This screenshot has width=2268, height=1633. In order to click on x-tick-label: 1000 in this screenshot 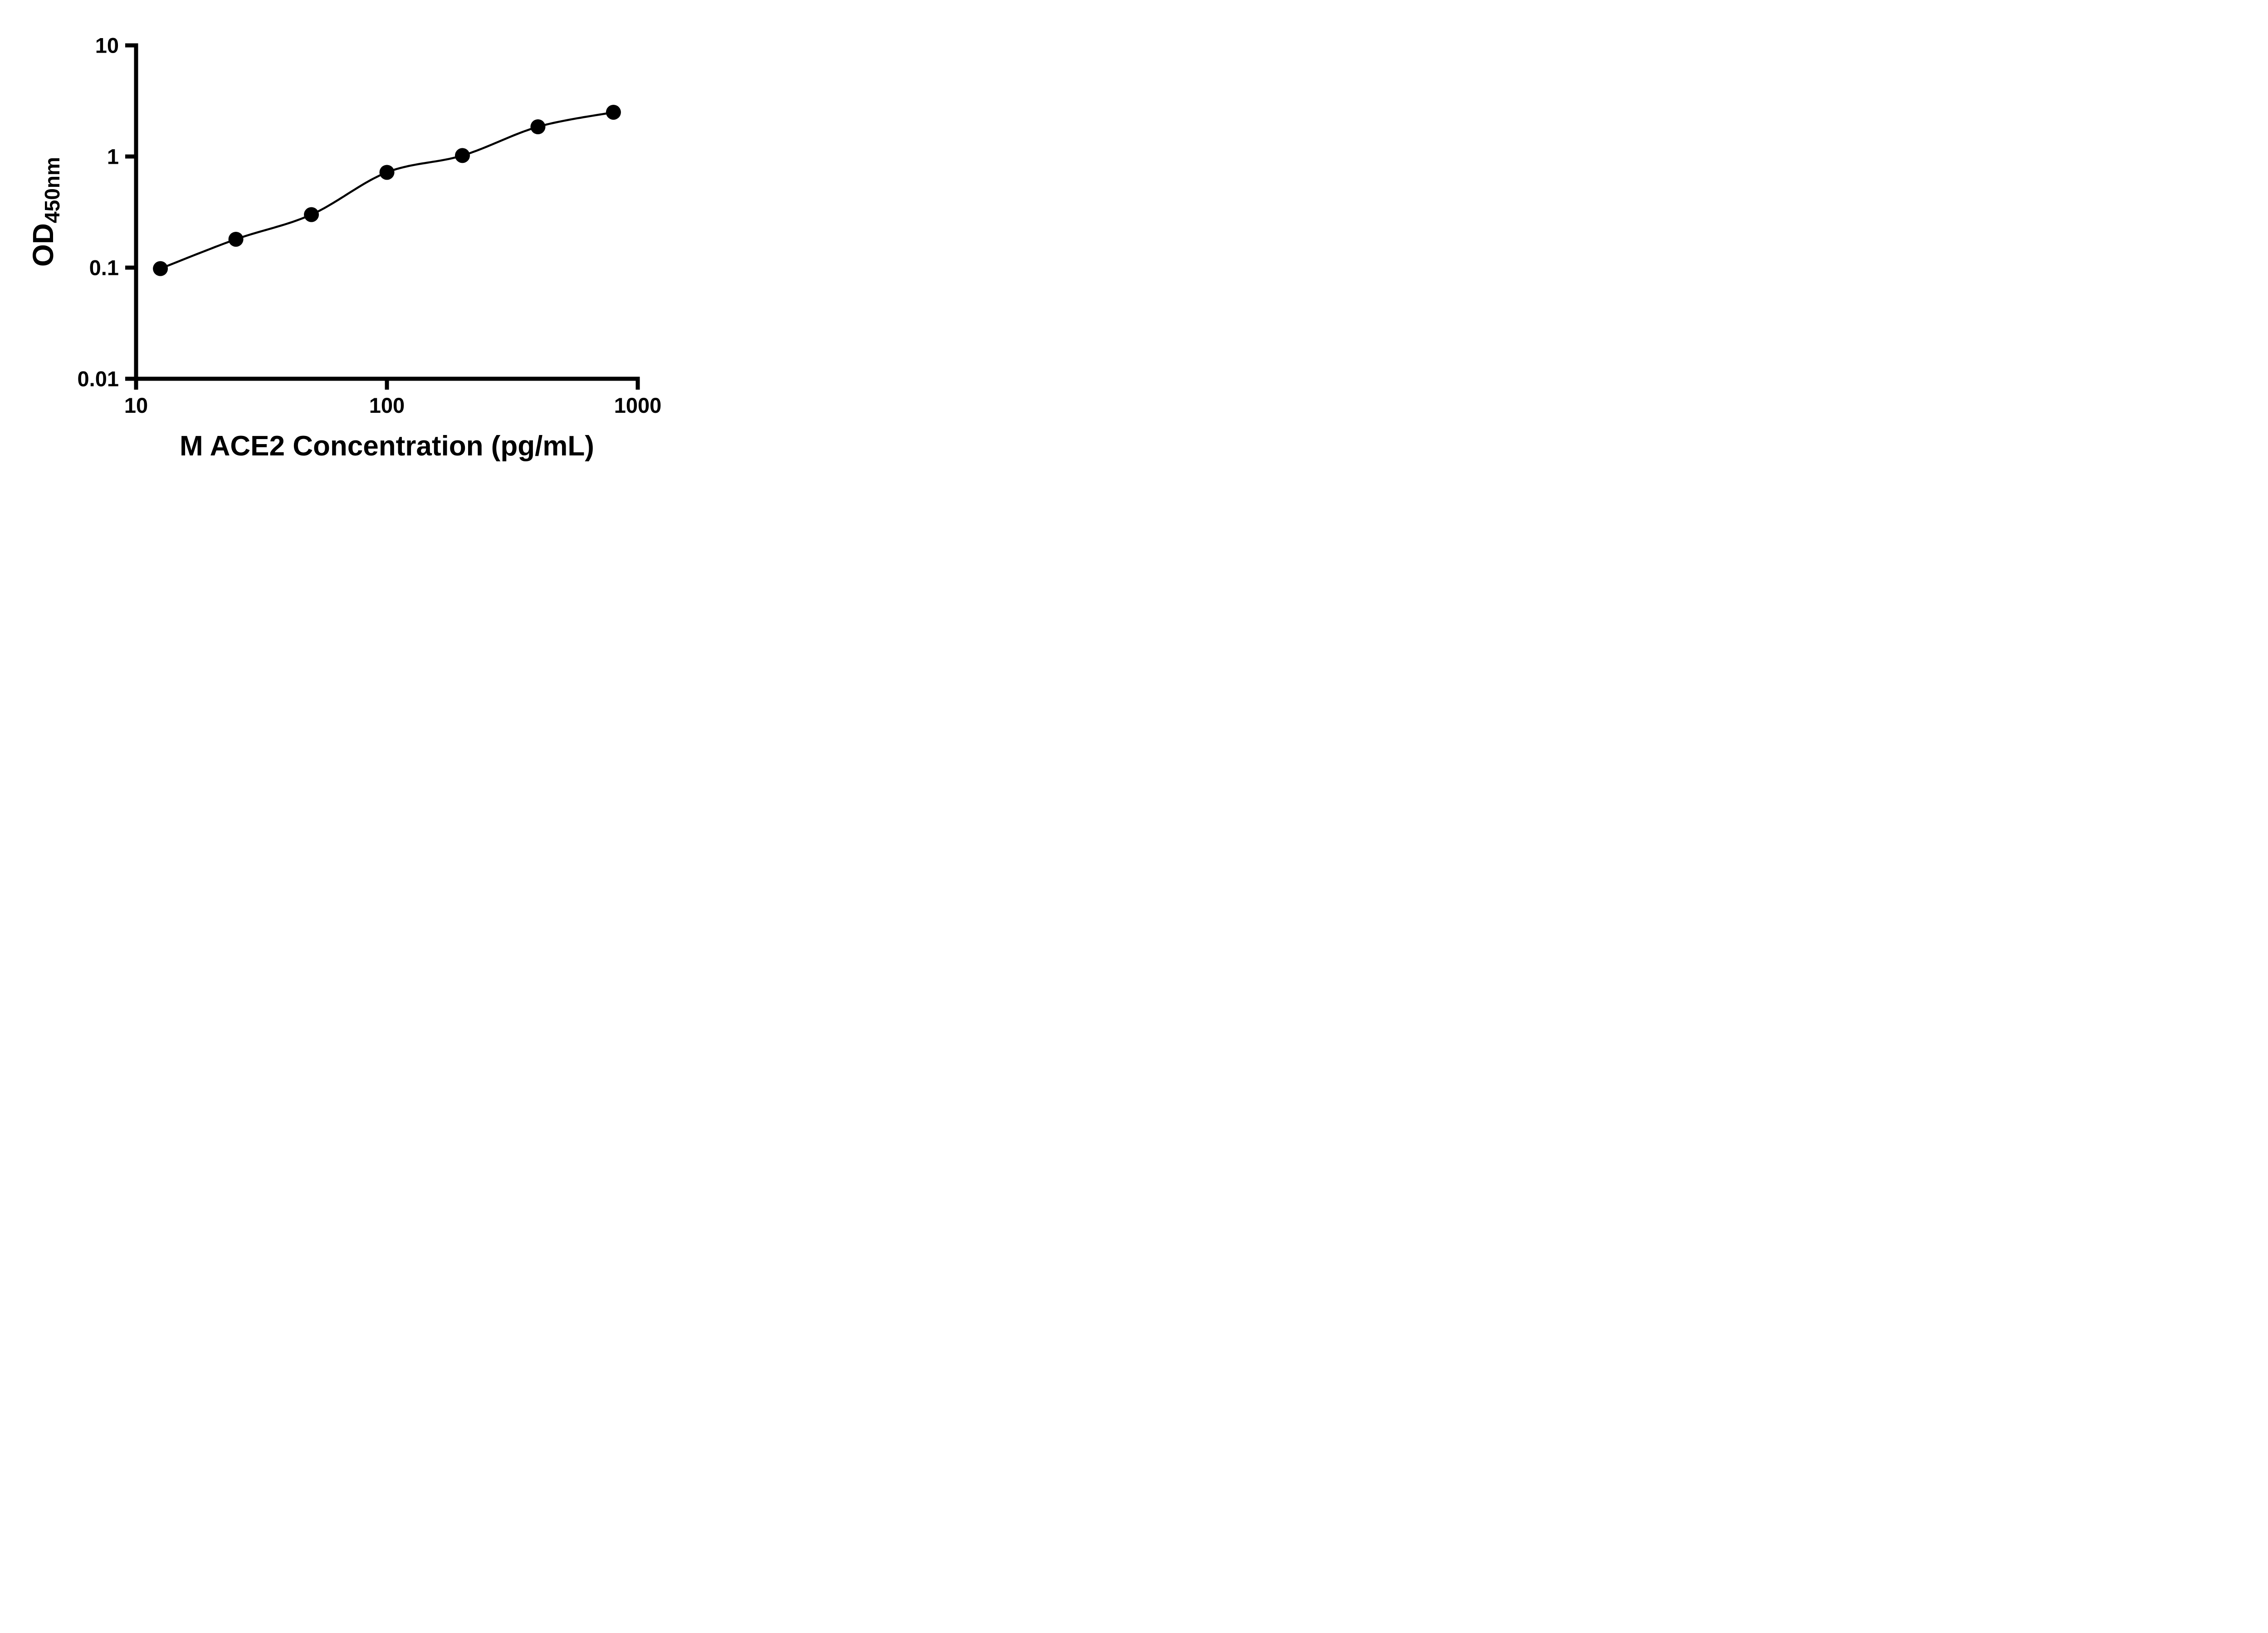, I will do `click(638, 405)`.